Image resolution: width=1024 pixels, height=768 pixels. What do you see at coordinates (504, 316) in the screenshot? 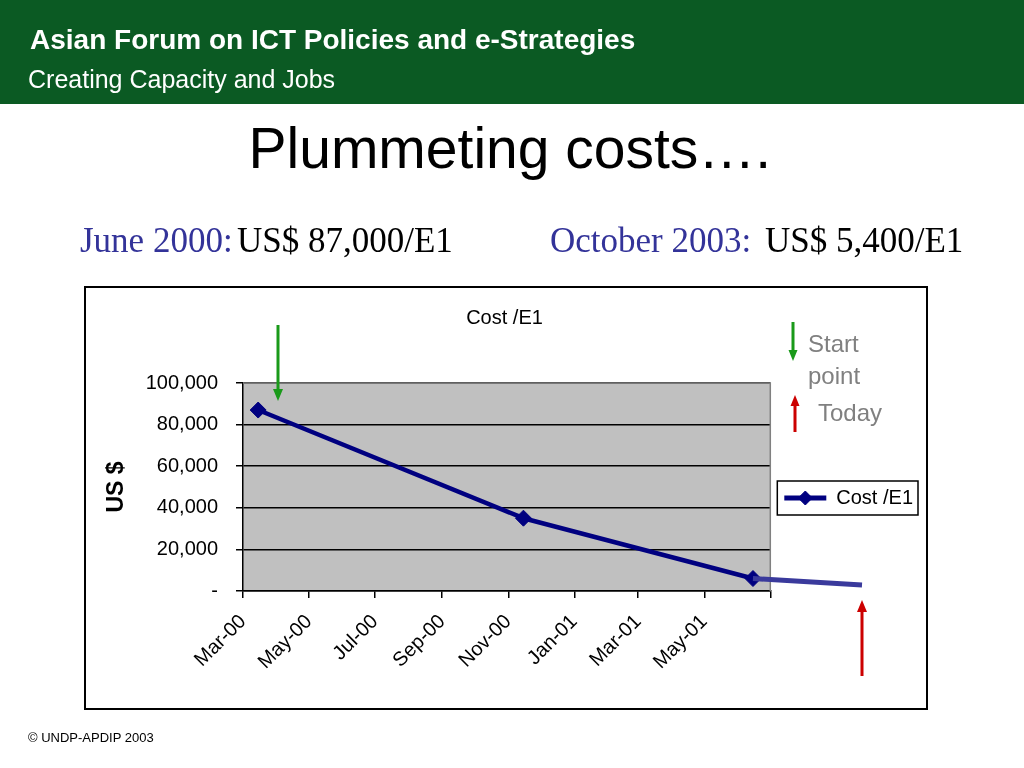
I see `chart-title: Cost /E1` at bounding box center [504, 316].